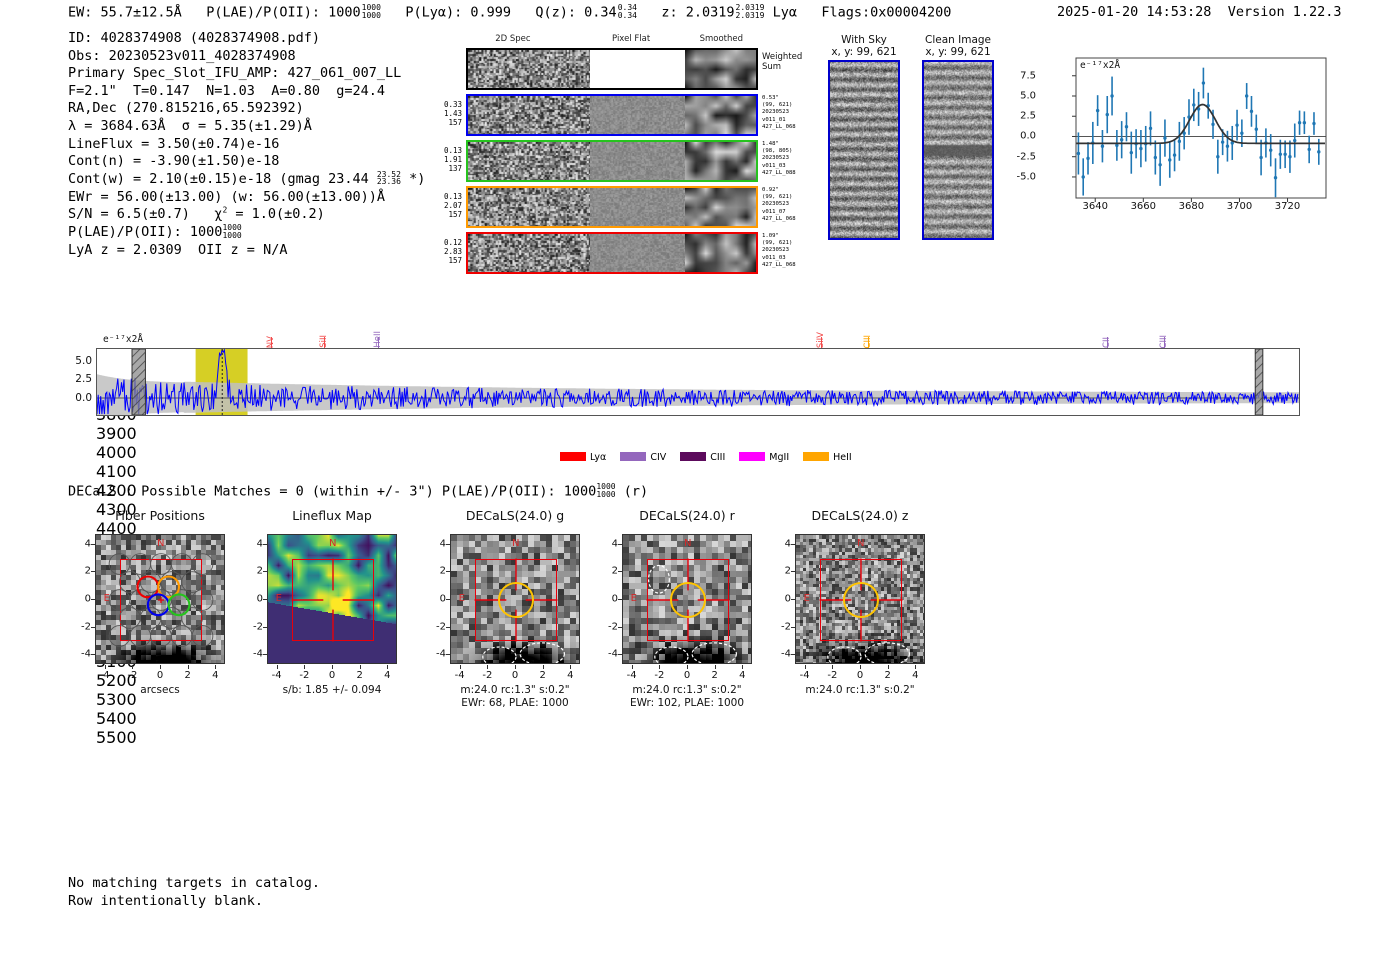 This screenshot has height=953, width=1400. I want to click on decals-header-post: (r), so click(632, 491).